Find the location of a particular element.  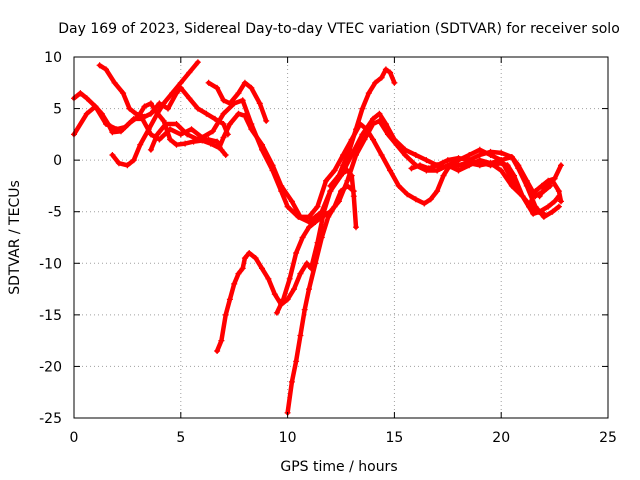

x-tick-label: 5 is located at coordinates (180, 438).